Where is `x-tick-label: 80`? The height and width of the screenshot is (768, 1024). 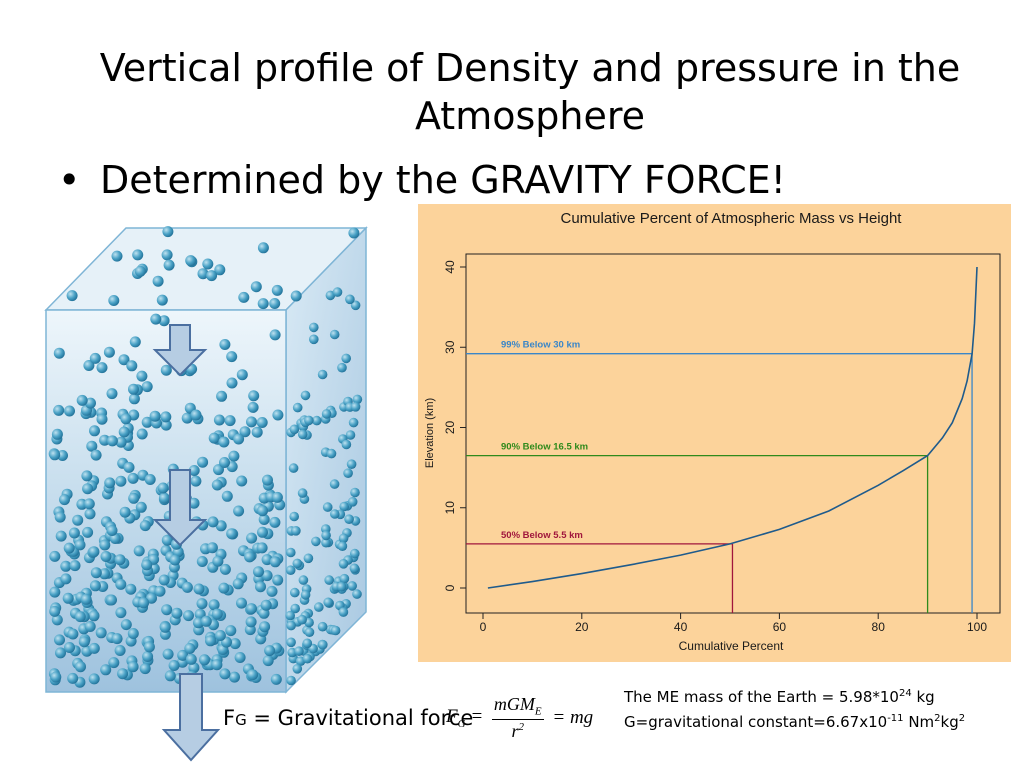 x-tick-label: 80 is located at coordinates (879, 627).